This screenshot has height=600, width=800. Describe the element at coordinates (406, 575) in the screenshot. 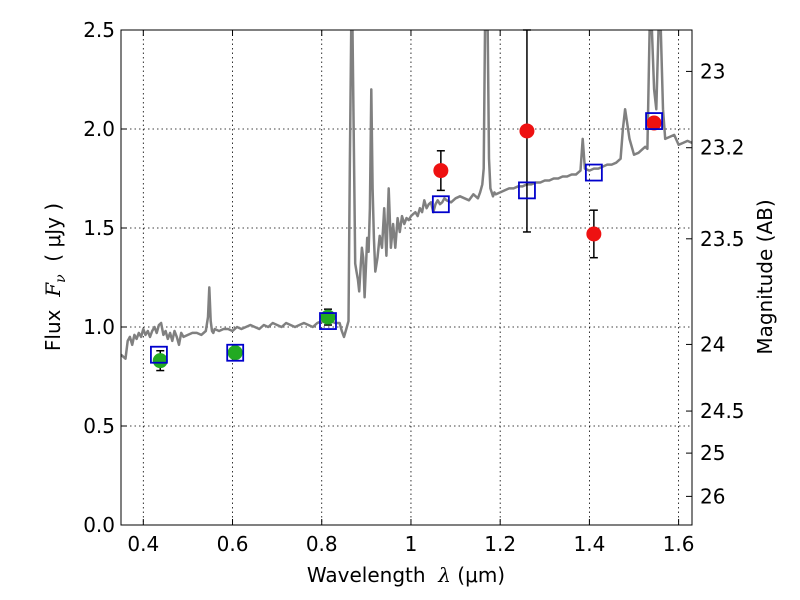

I see `x-axis-label: Wavelength λ (μm)` at that location.